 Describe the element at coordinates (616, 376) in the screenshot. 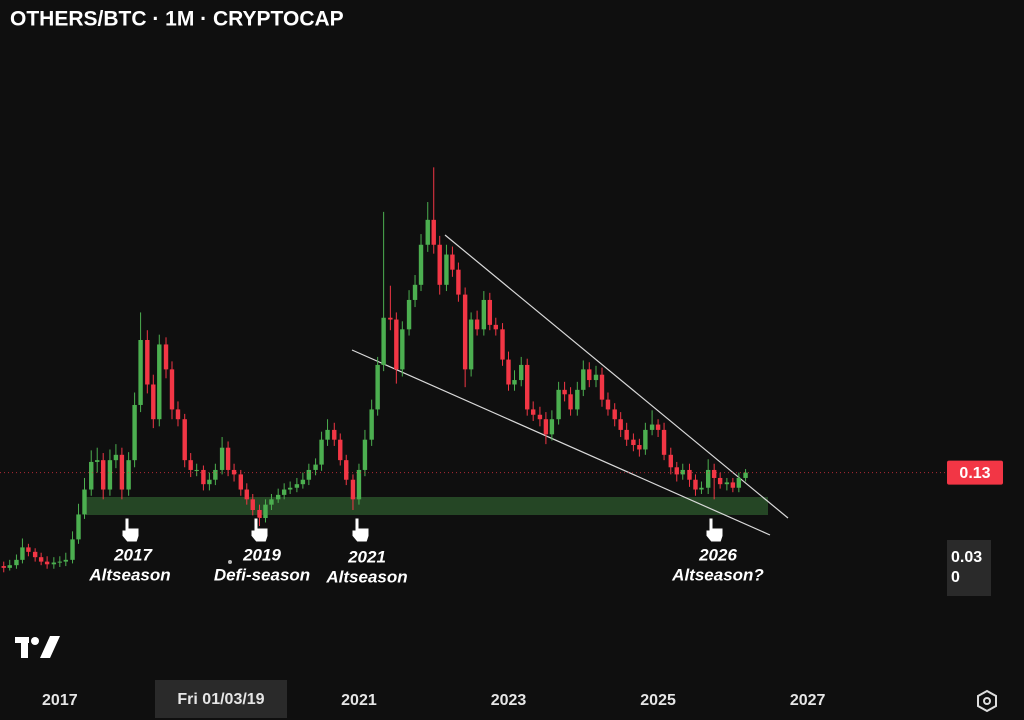

I see `trend-line` at that location.